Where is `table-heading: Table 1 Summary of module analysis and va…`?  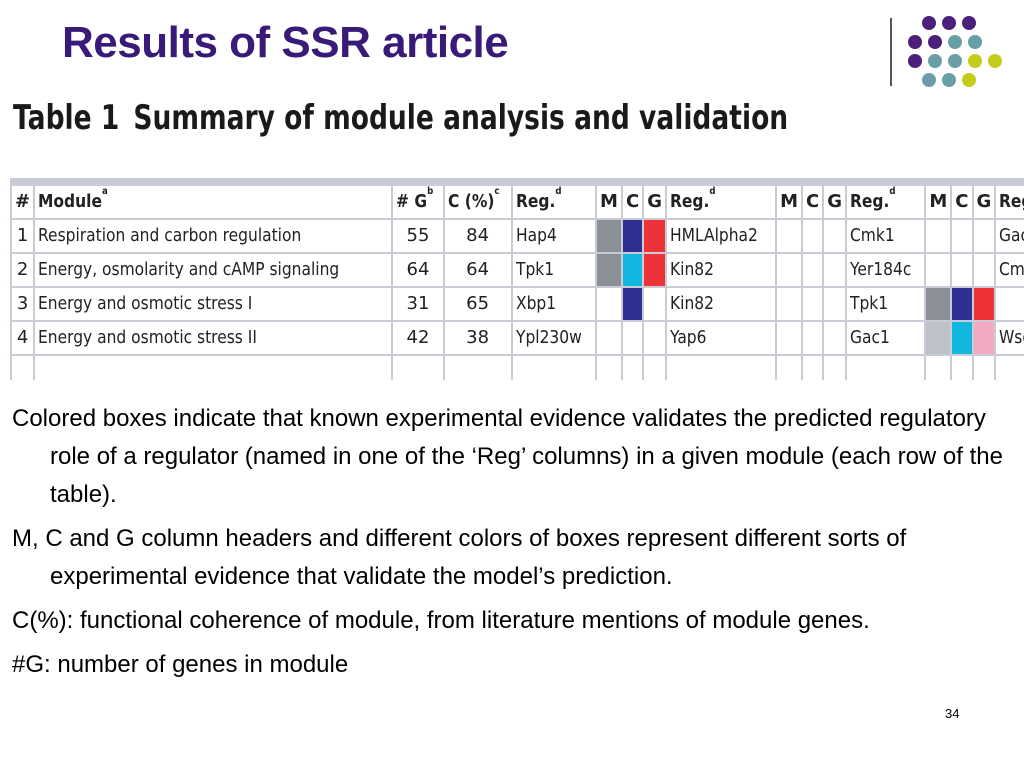 table-heading: Table 1 Summary of module analysis and va… is located at coordinates (400, 118).